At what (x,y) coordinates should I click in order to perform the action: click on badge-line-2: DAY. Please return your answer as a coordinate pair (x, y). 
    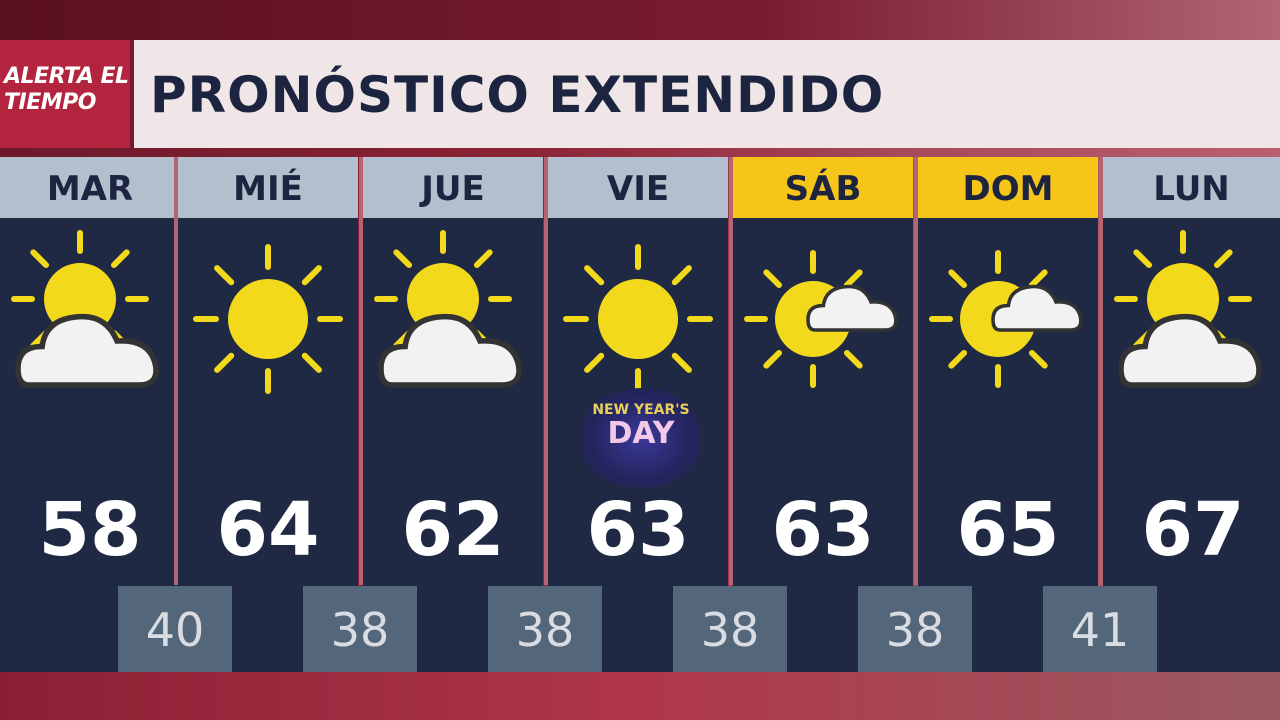
    Looking at the image, I should click on (641, 433).